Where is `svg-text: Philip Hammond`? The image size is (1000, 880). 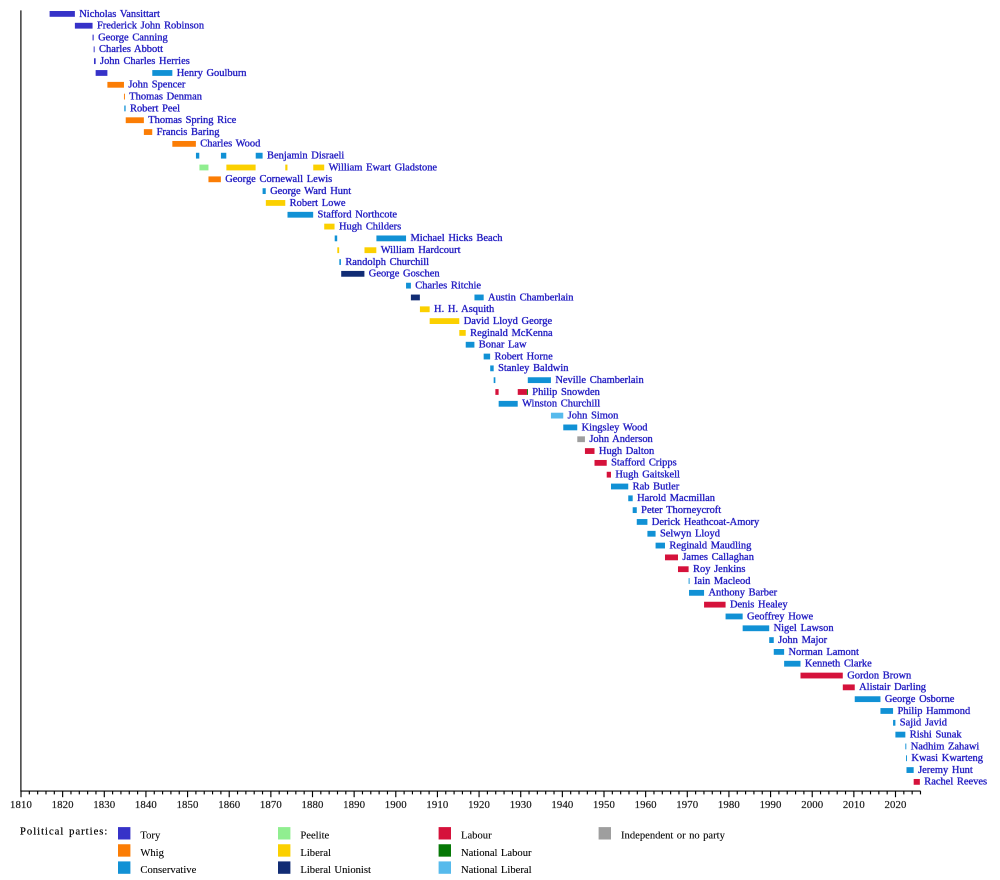
svg-text: Philip Hammond is located at coordinates (933, 711).